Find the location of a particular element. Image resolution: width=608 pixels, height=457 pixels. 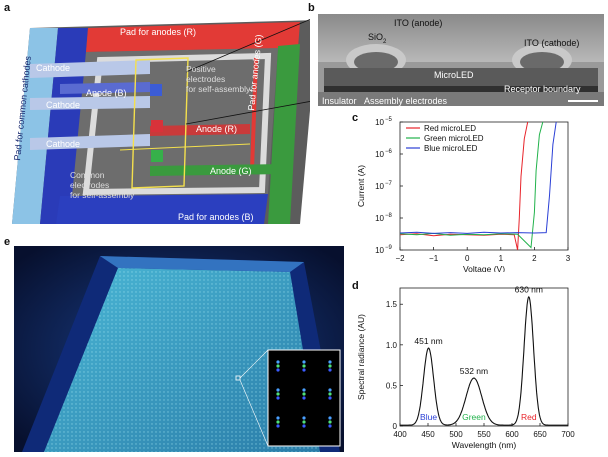

pad-anodes-r-label: Pad for anodes (R) is located at coordinates (158, 32).